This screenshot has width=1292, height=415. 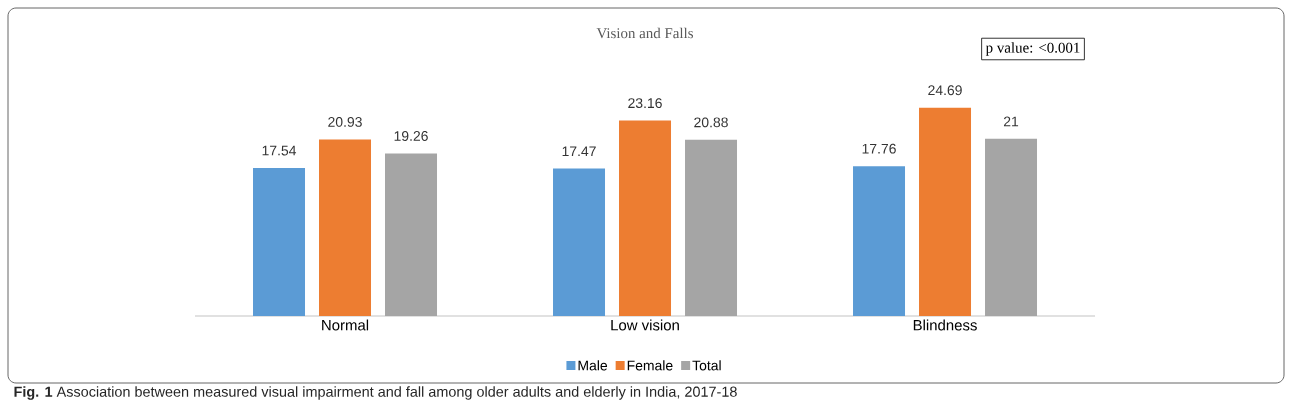 I want to click on legend-label: Total, so click(x=706, y=365).